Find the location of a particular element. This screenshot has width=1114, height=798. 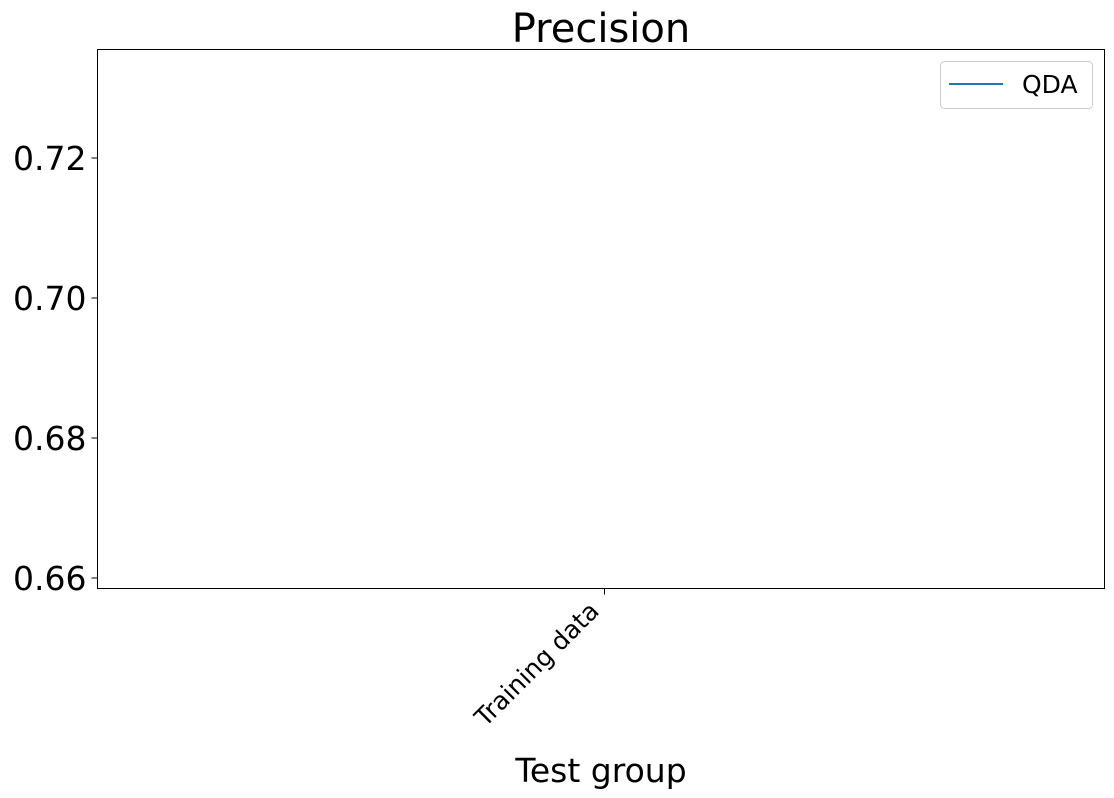

y-tick-label: 0.72 is located at coordinates (49, 158).